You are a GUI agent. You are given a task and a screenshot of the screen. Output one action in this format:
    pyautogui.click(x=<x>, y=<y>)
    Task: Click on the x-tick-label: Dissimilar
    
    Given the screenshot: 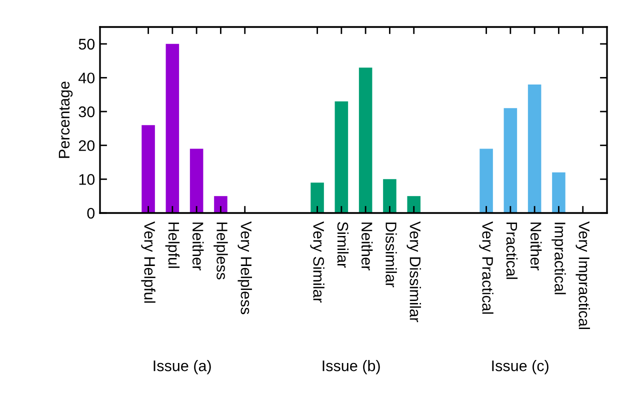 What is the action you would take?
    pyautogui.click(x=391, y=255)
    